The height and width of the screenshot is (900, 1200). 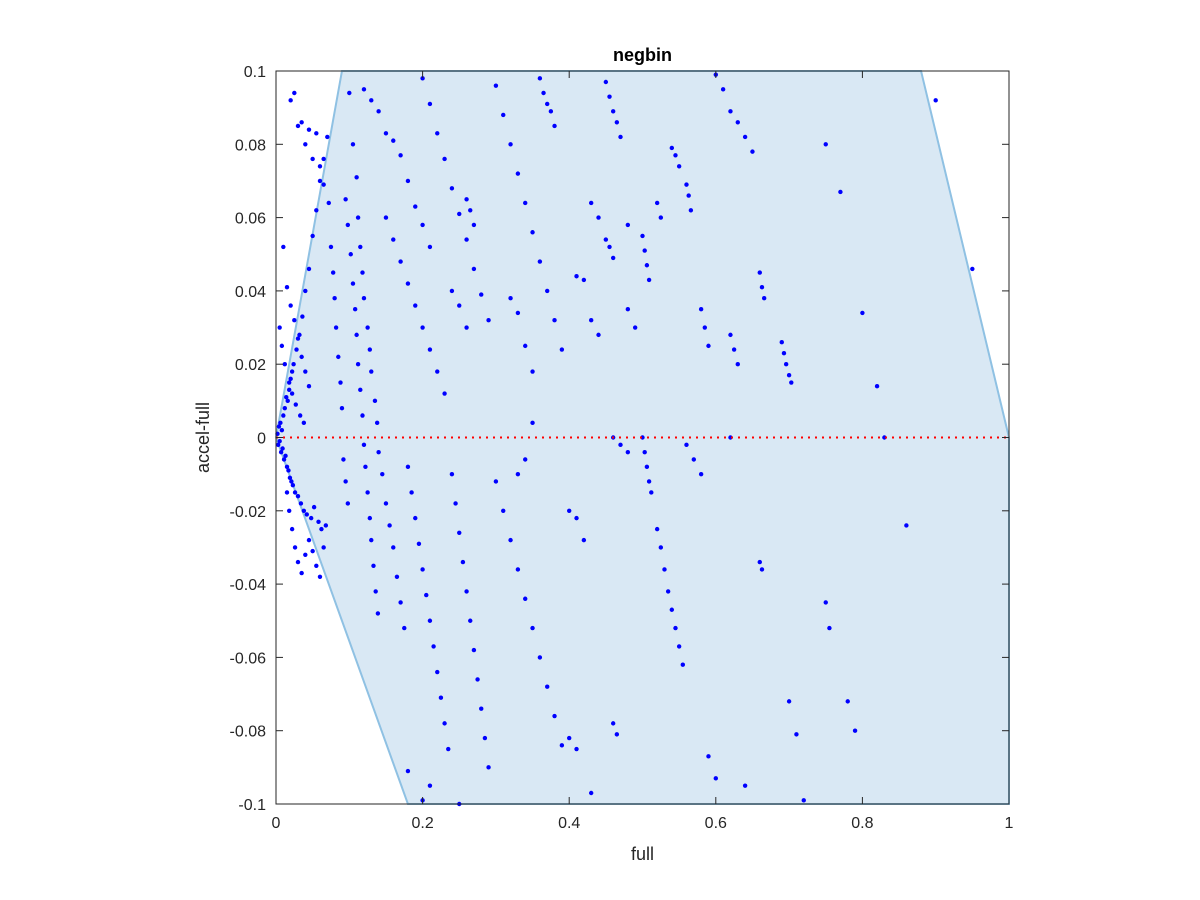 I want to click on y-axis-label: accel-full, so click(x=203, y=437).